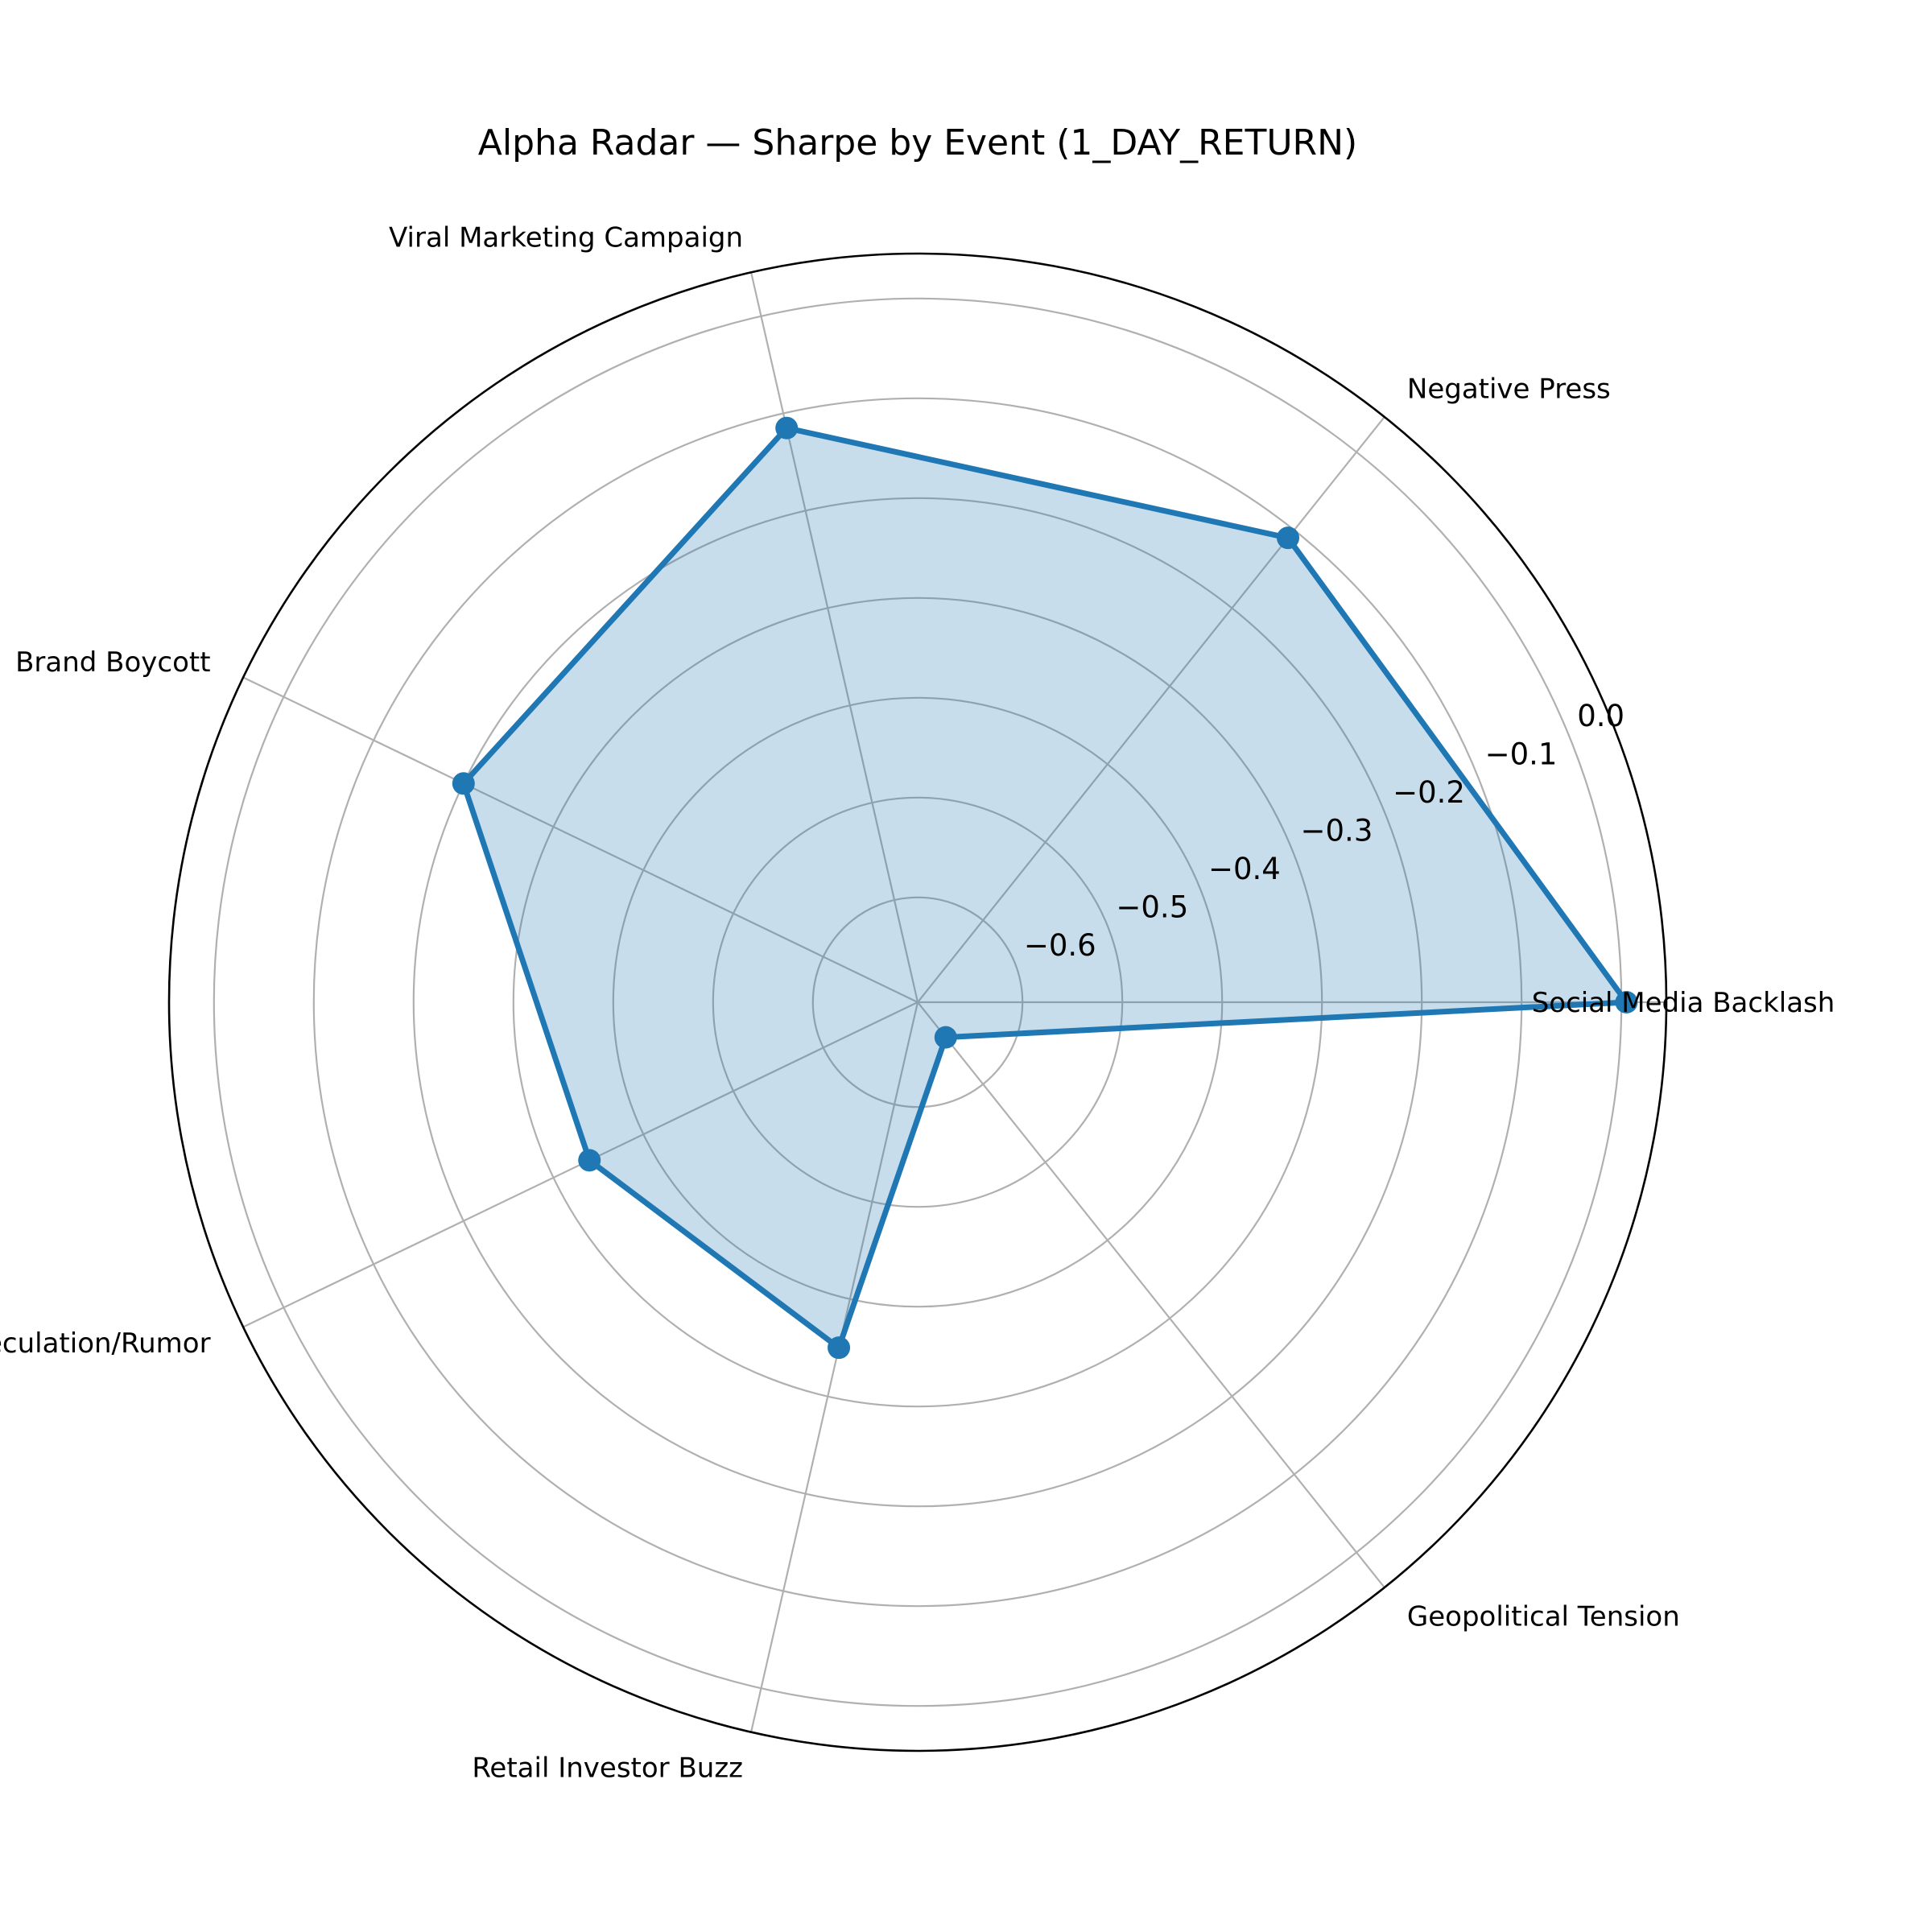 This screenshot has width=1932, height=1932. What do you see at coordinates (566, 237) in the screenshot?
I see `category-label: Viral Marketing Campaign` at bounding box center [566, 237].